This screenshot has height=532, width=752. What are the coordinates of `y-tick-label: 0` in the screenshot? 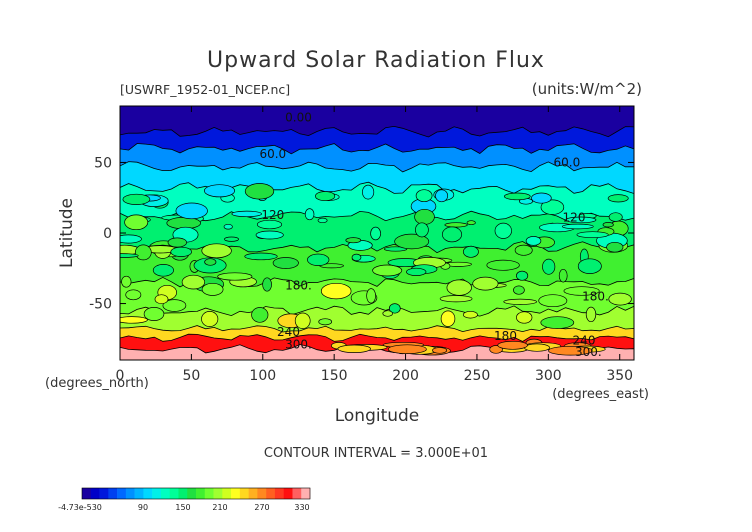 It's located at (107, 234).